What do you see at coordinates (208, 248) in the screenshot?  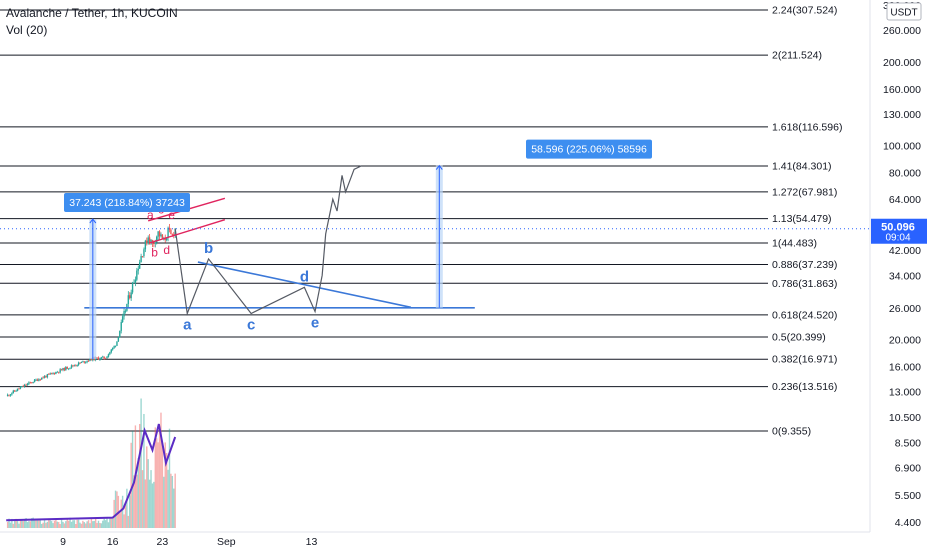 I see `wave-label-b: b` at bounding box center [208, 248].